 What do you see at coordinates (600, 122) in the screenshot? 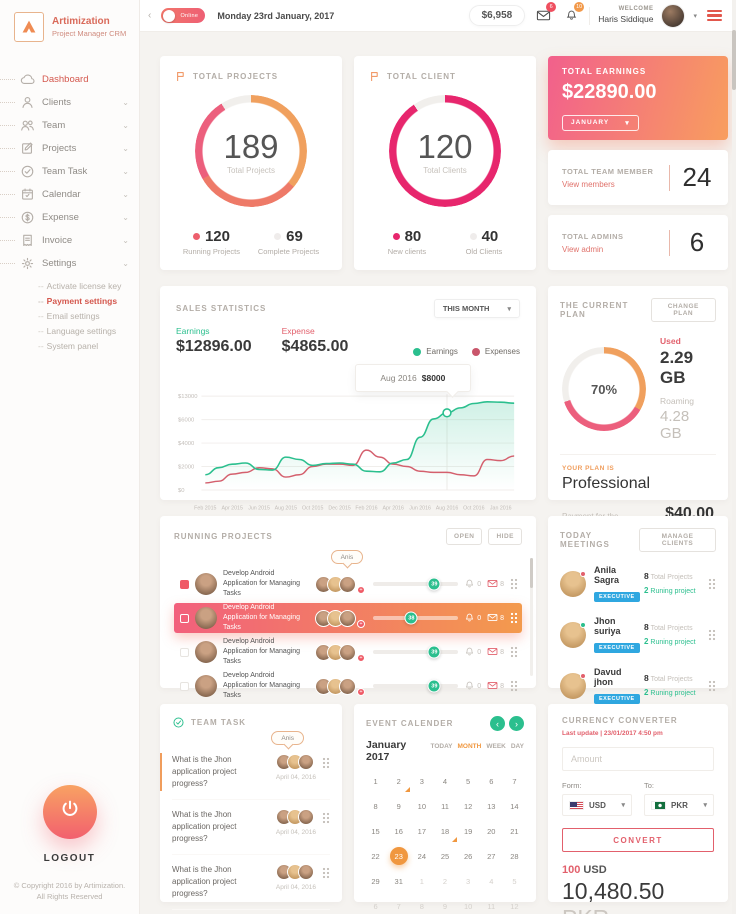
I see `month-dropdown: JANUARY` at bounding box center [600, 122].